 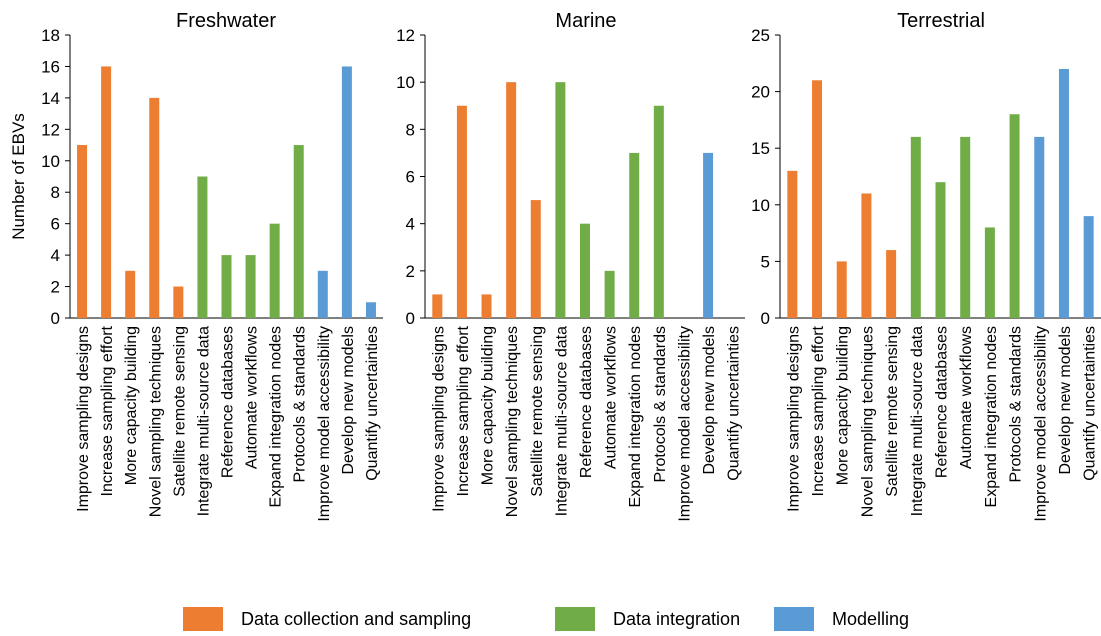 I want to click on legend-swatch-modelling, so click(x=794, y=619).